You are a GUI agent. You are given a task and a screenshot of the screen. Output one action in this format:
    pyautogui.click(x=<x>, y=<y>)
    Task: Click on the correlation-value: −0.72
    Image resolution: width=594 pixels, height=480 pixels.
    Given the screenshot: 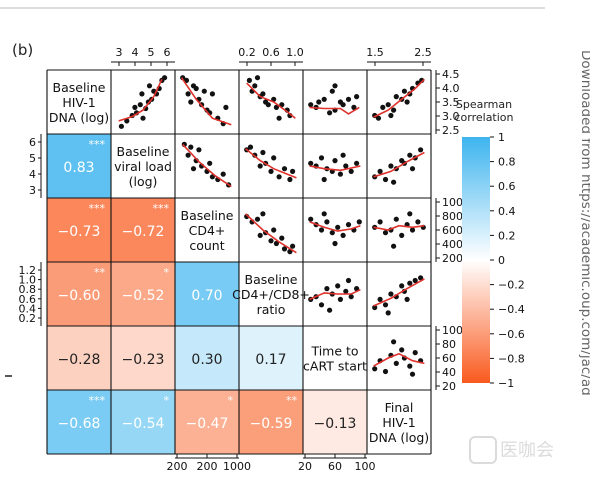 What is the action you would take?
    pyautogui.click(x=143, y=232)
    